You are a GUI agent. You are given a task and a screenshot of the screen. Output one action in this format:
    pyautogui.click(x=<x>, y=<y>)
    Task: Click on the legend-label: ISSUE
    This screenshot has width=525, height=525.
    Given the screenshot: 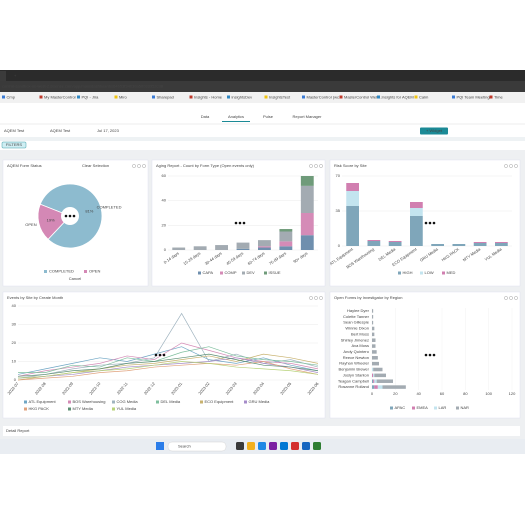 What is the action you would take?
    pyautogui.click(x=275, y=272)
    